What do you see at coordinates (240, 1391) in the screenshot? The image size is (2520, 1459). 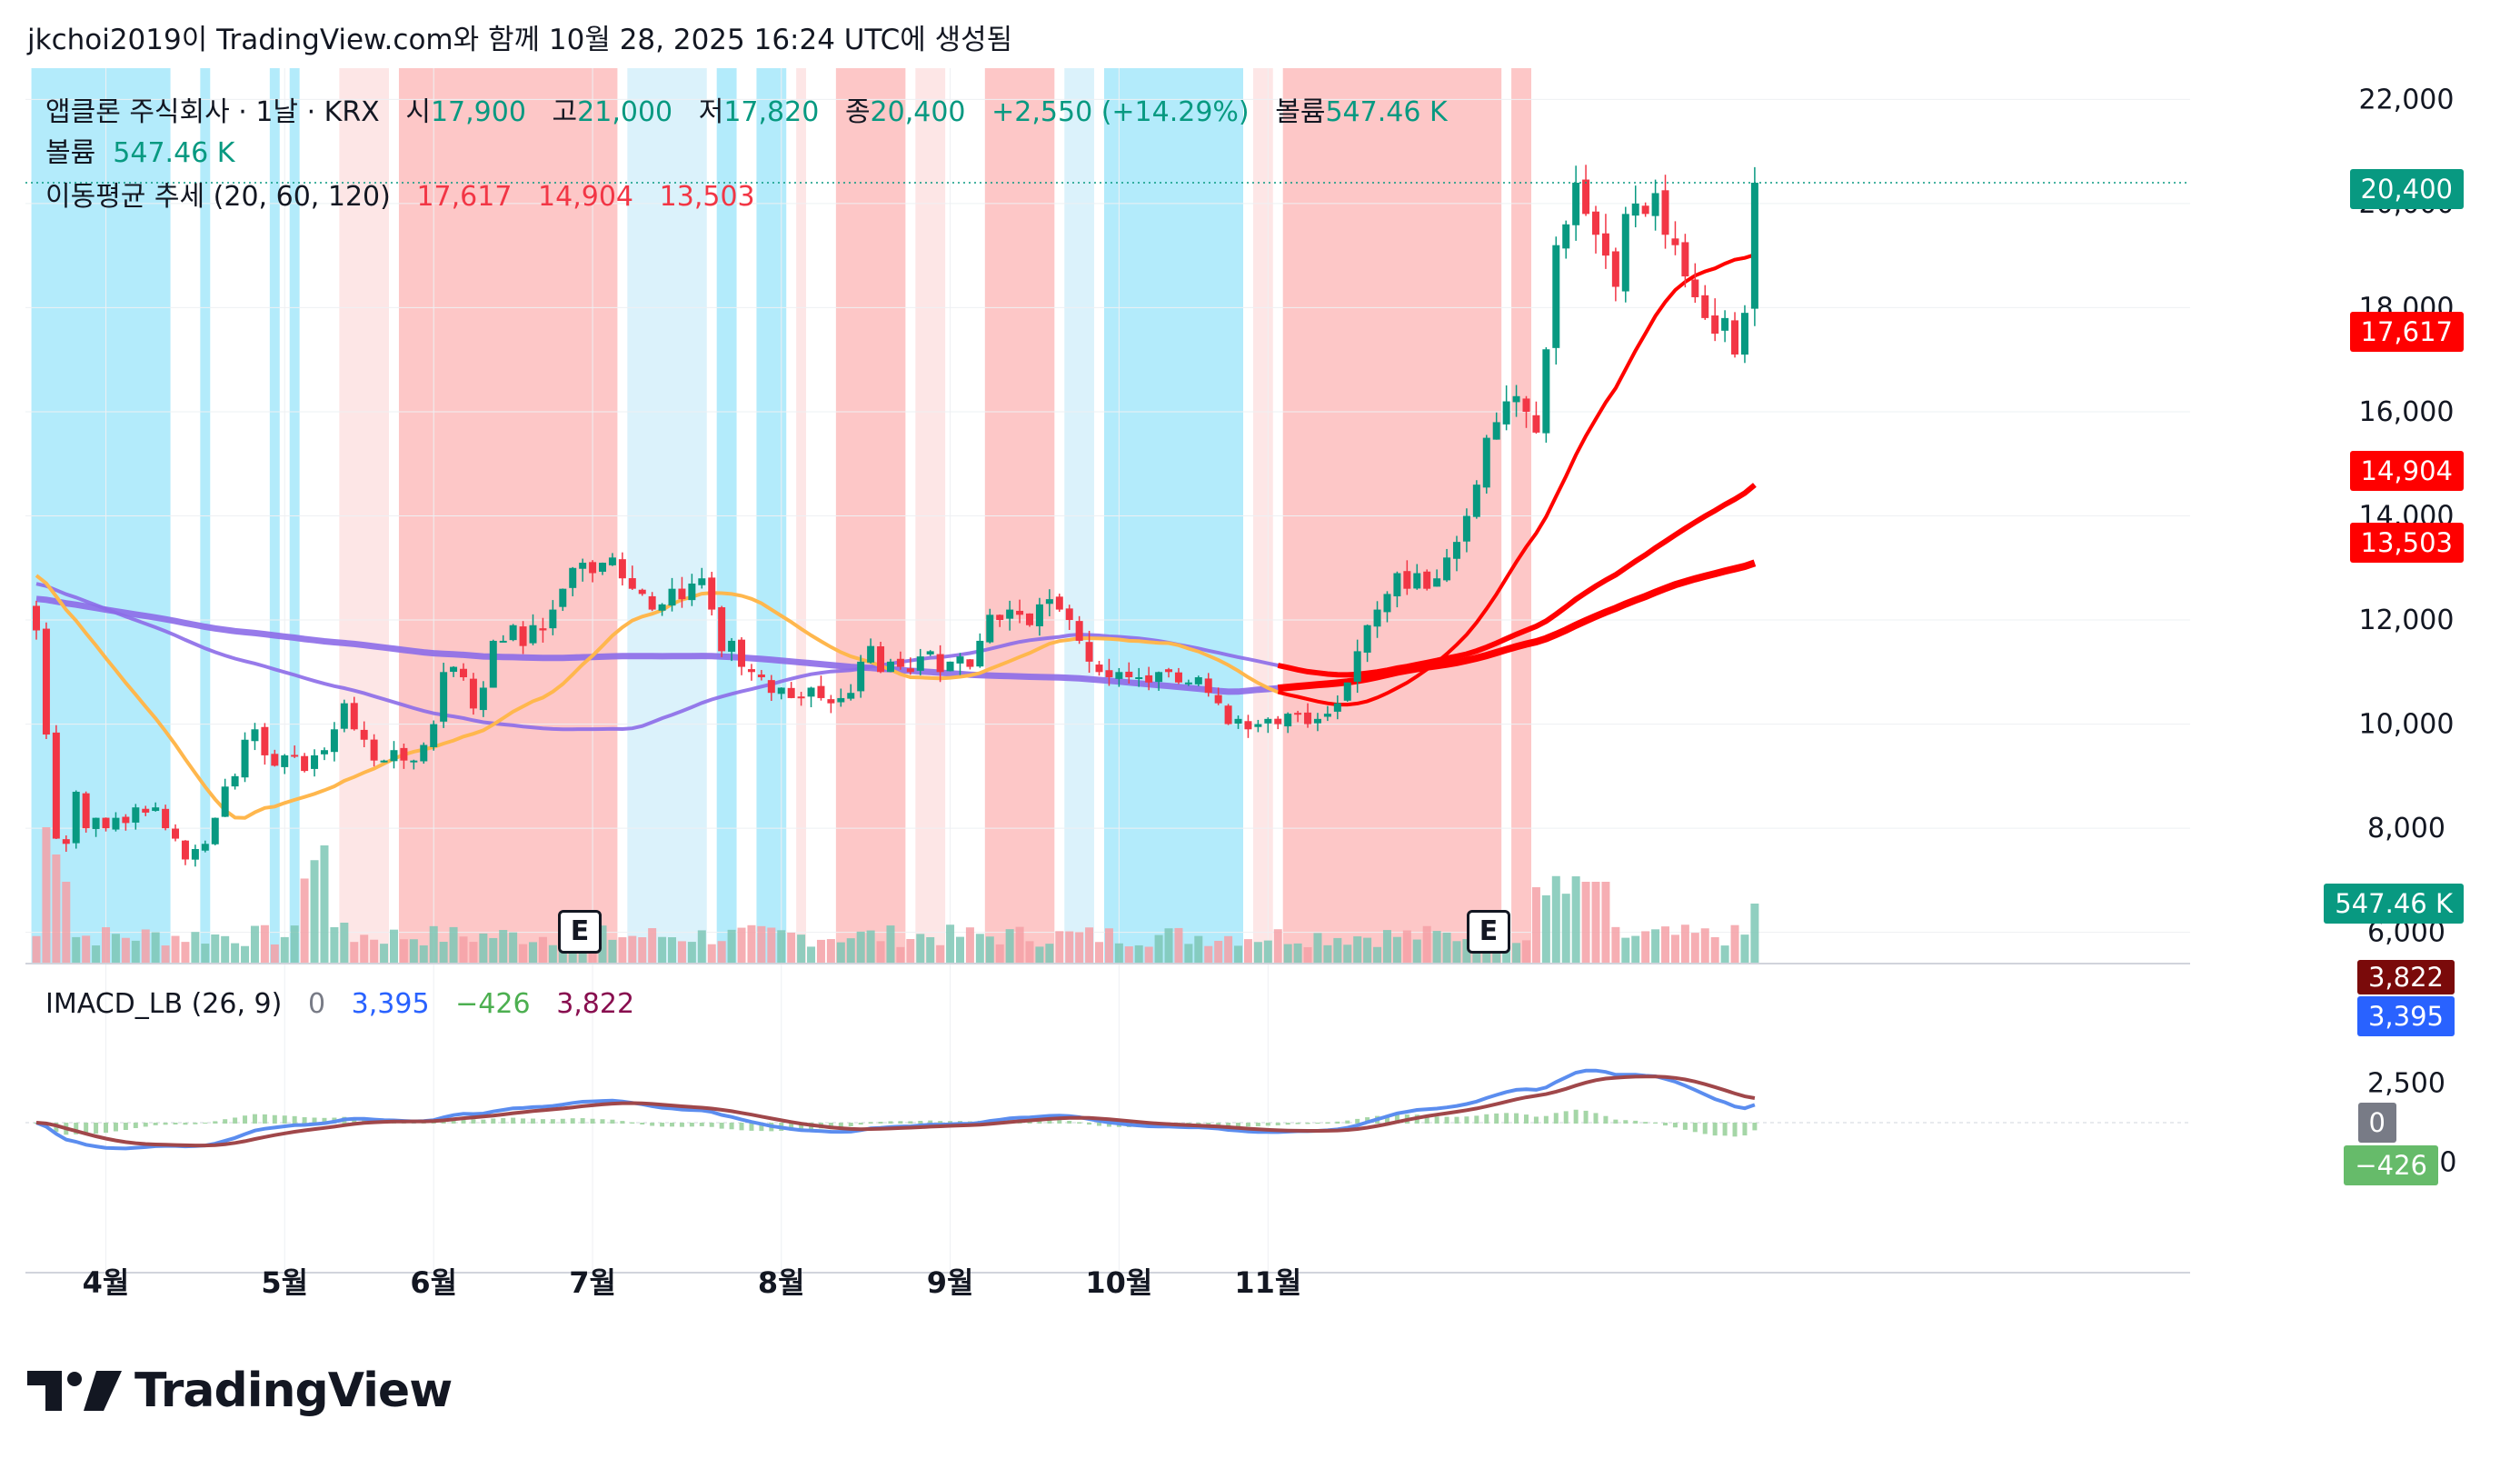 I see `tradingview-logo: TradingView` at bounding box center [240, 1391].